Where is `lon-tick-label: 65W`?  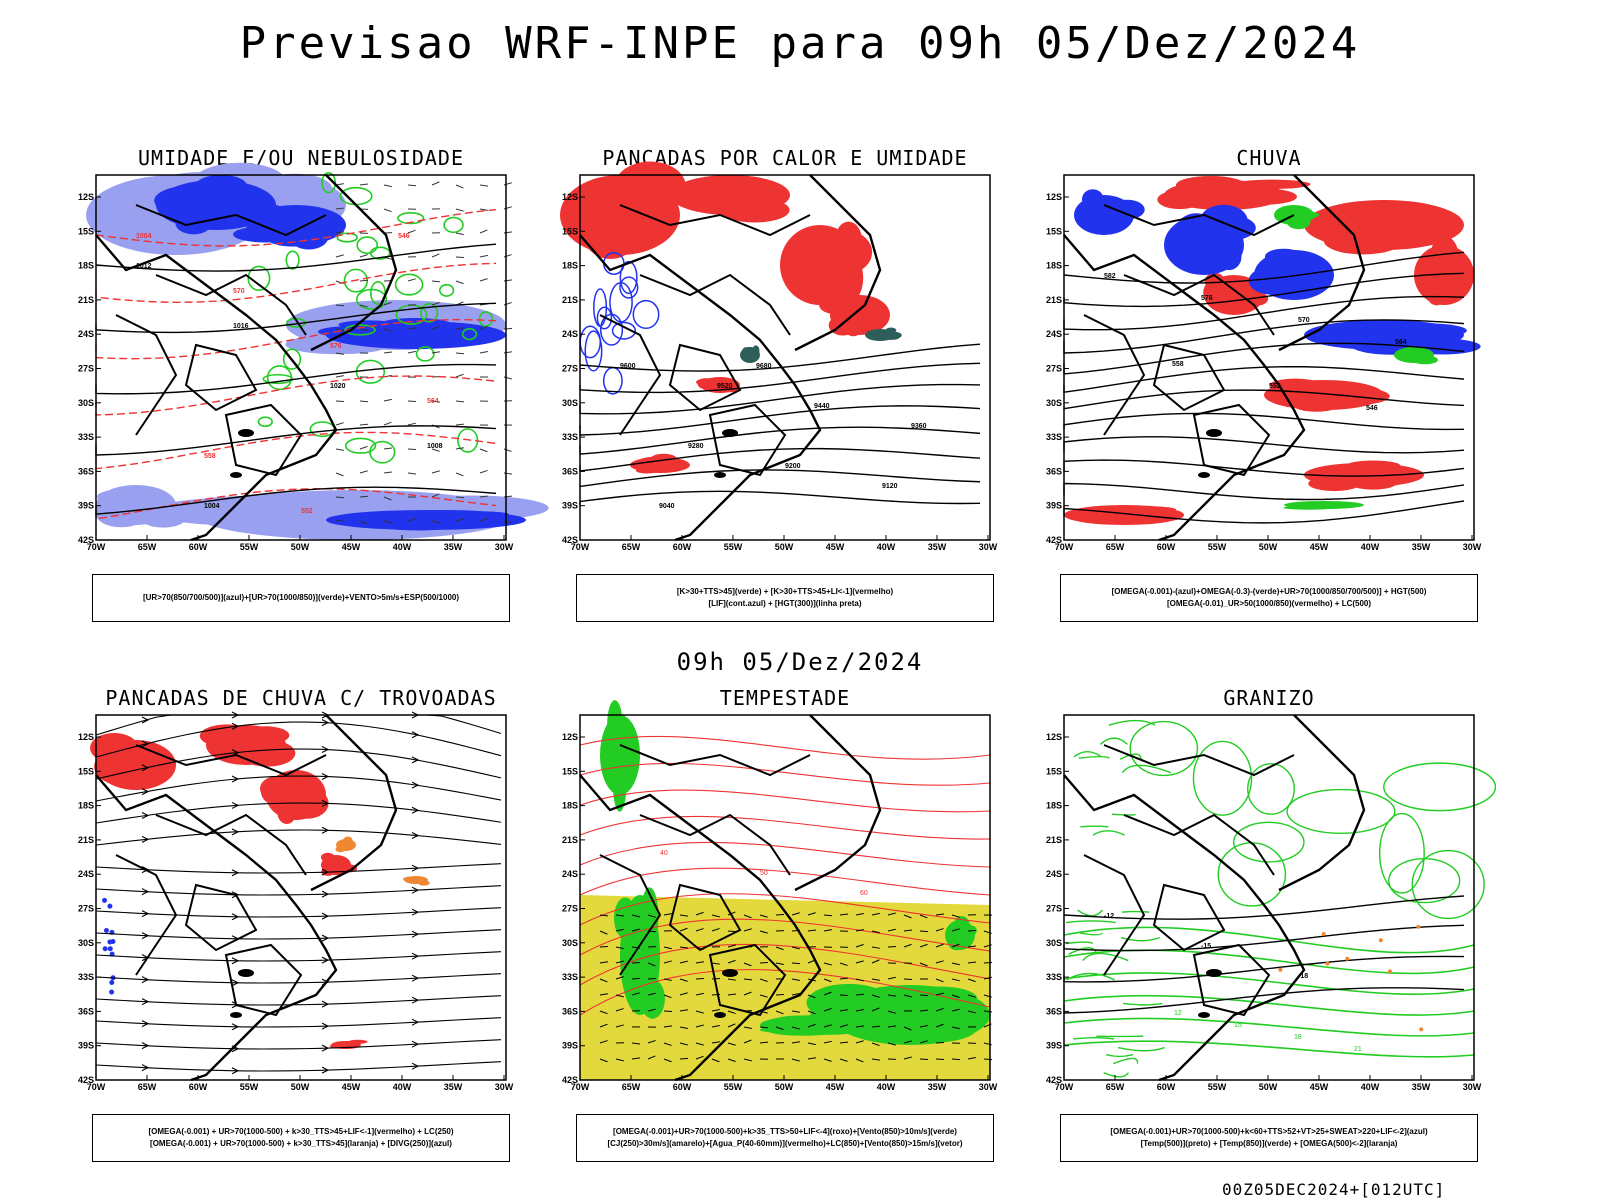
lon-tick-label: 65W is located at coordinates (631, 547).